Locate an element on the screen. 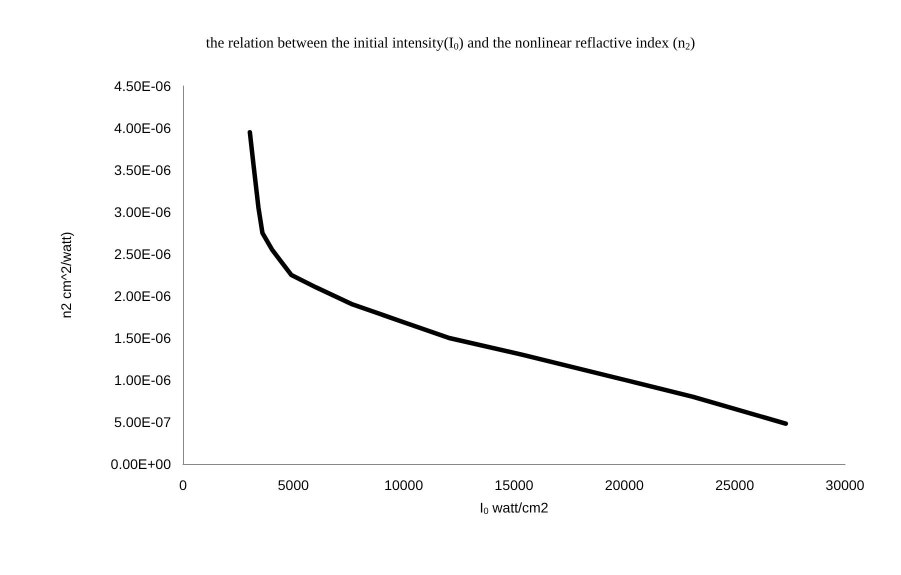 The height and width of the screenshot is (575, 901). y-tick-label: 4.50E-06 is located at coordinates (143, 86).